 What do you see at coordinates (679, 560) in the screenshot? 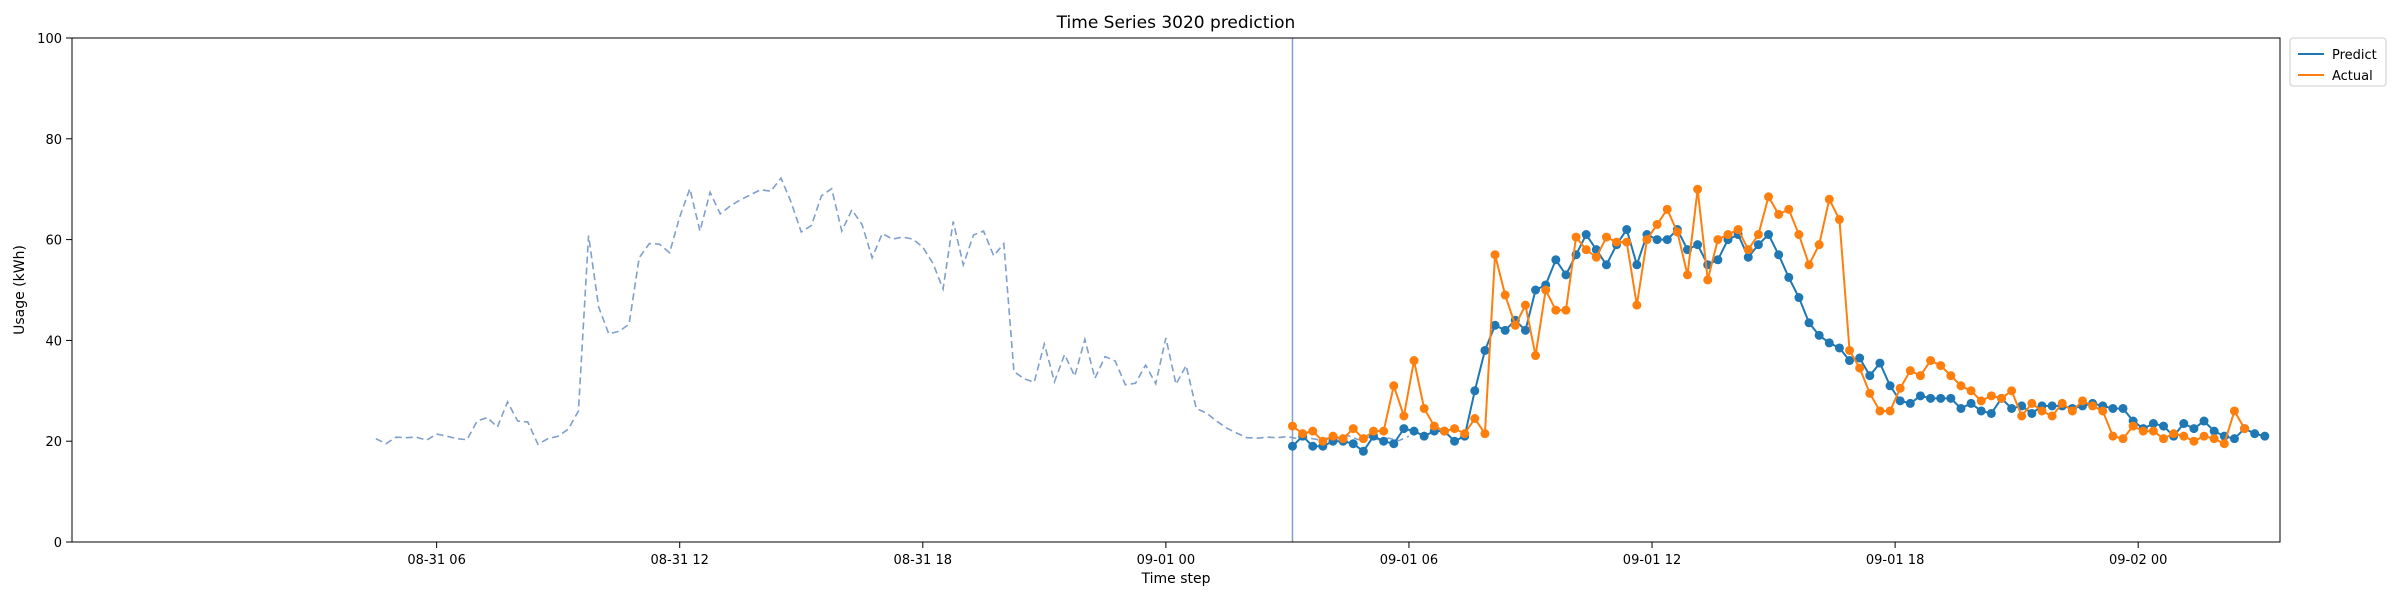
I see `x-tick-label: 08-31 12` at bounding box center [679, 560].